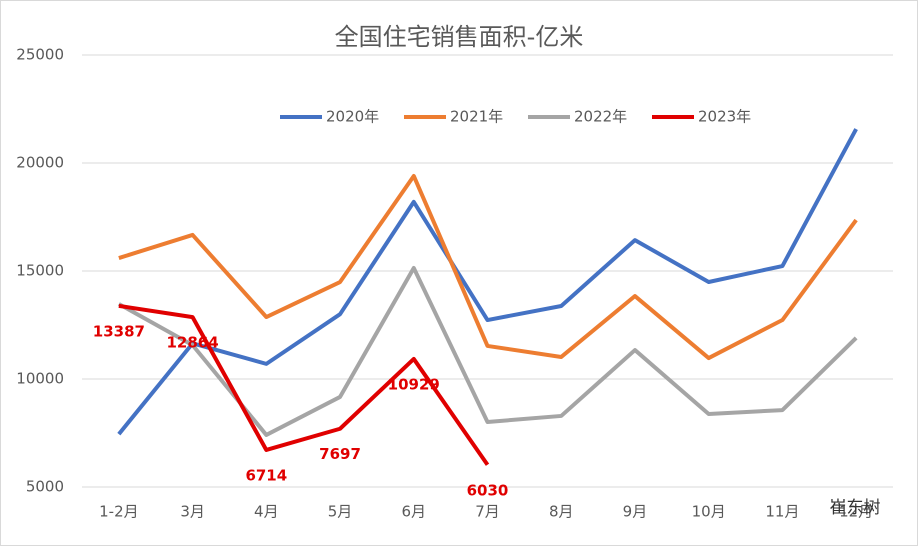  Describe the element at coordinates (40, 55) in the screenshot. I see `y-tick-label: 25000` at that location.